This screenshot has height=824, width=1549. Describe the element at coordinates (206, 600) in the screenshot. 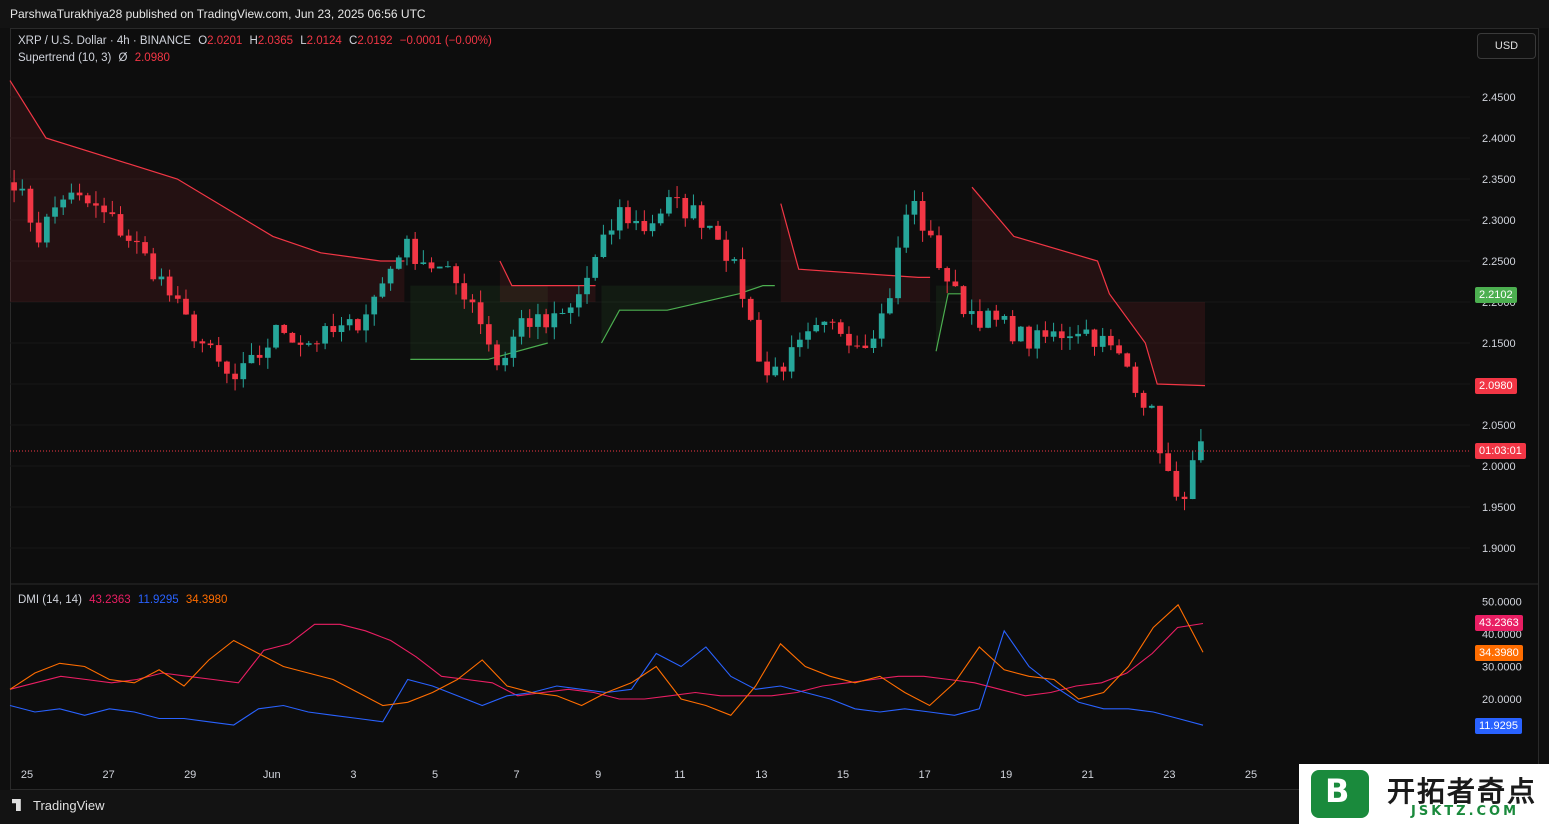

I see `adx-value: 34.3980` at that location.